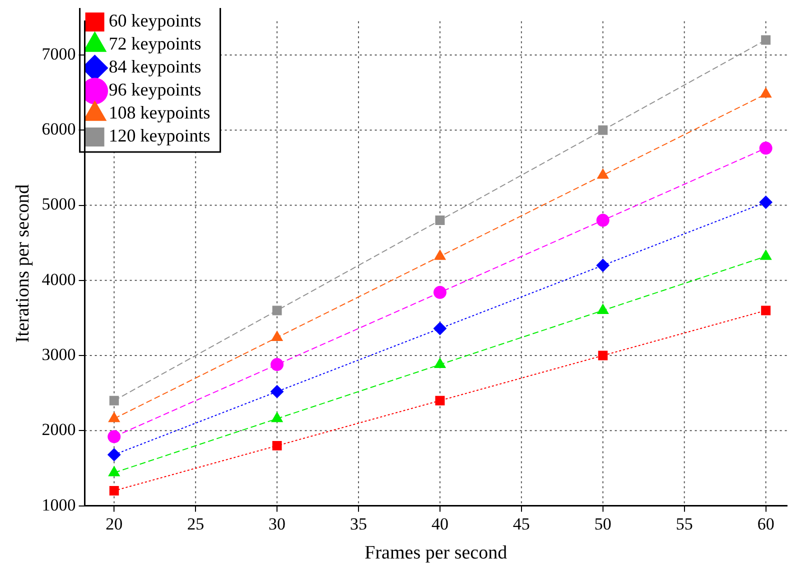 Image resolution: width=802 pixels, height=577 pixels. What do you see at coordinates (155, 44) in the screenshot?
I see `legend-label: 72 keypoints` at bounding box center [155, 44].